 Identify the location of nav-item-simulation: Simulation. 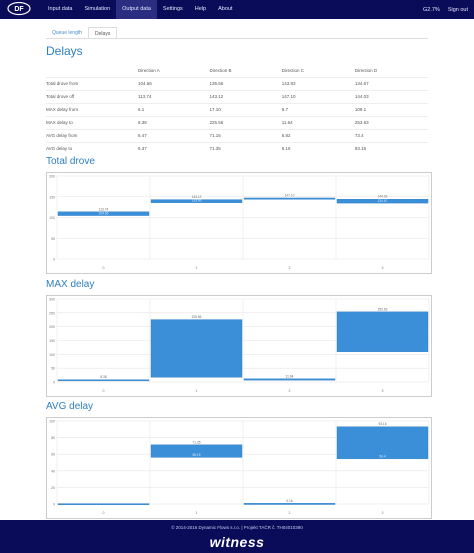
(97, 9).